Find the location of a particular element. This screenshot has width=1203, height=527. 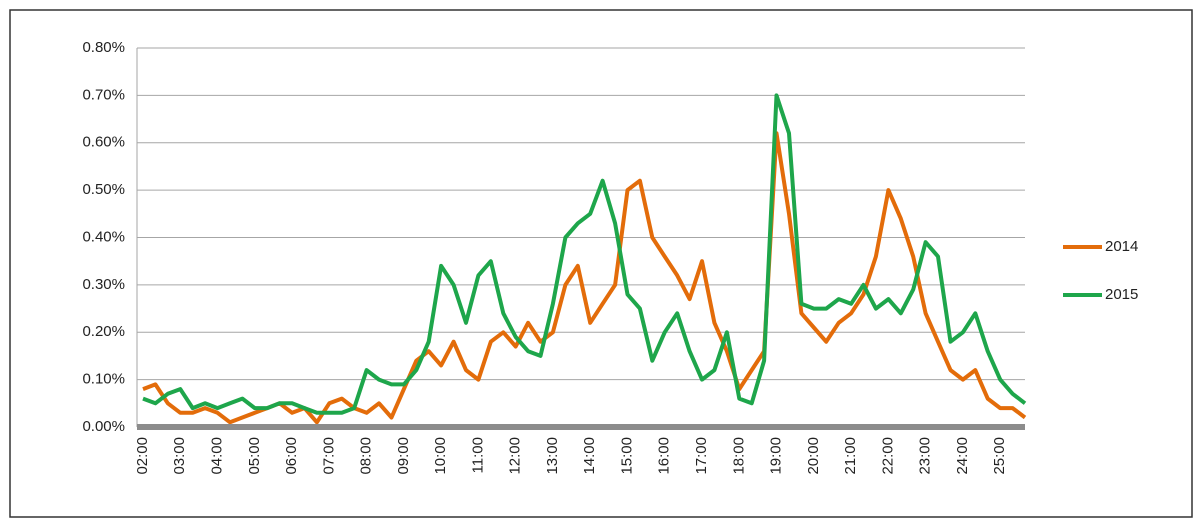

y-tick-label: 0.70% is located at coordinates (103, 94).